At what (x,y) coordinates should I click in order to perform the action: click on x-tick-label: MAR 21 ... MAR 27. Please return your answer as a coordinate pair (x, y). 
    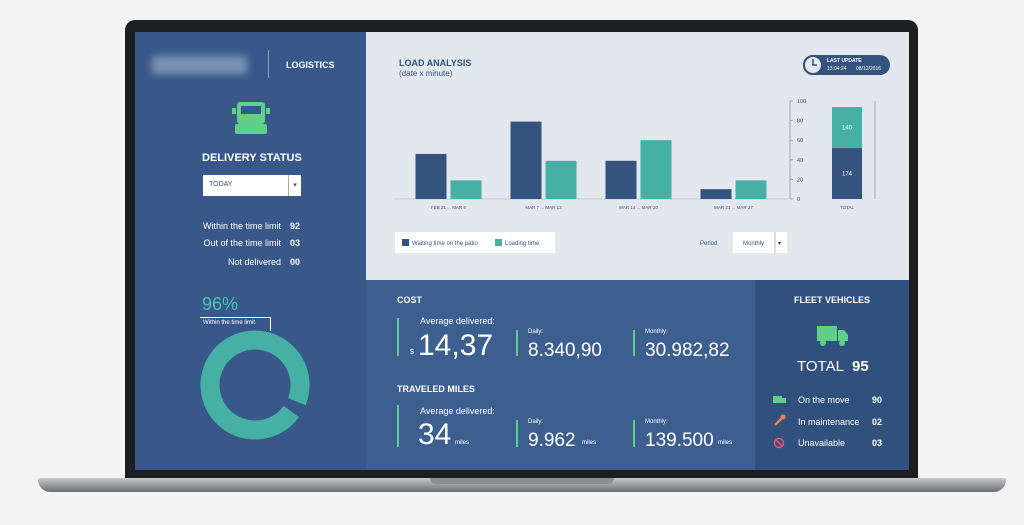
    Looking at the image, I should click on (733, 207).